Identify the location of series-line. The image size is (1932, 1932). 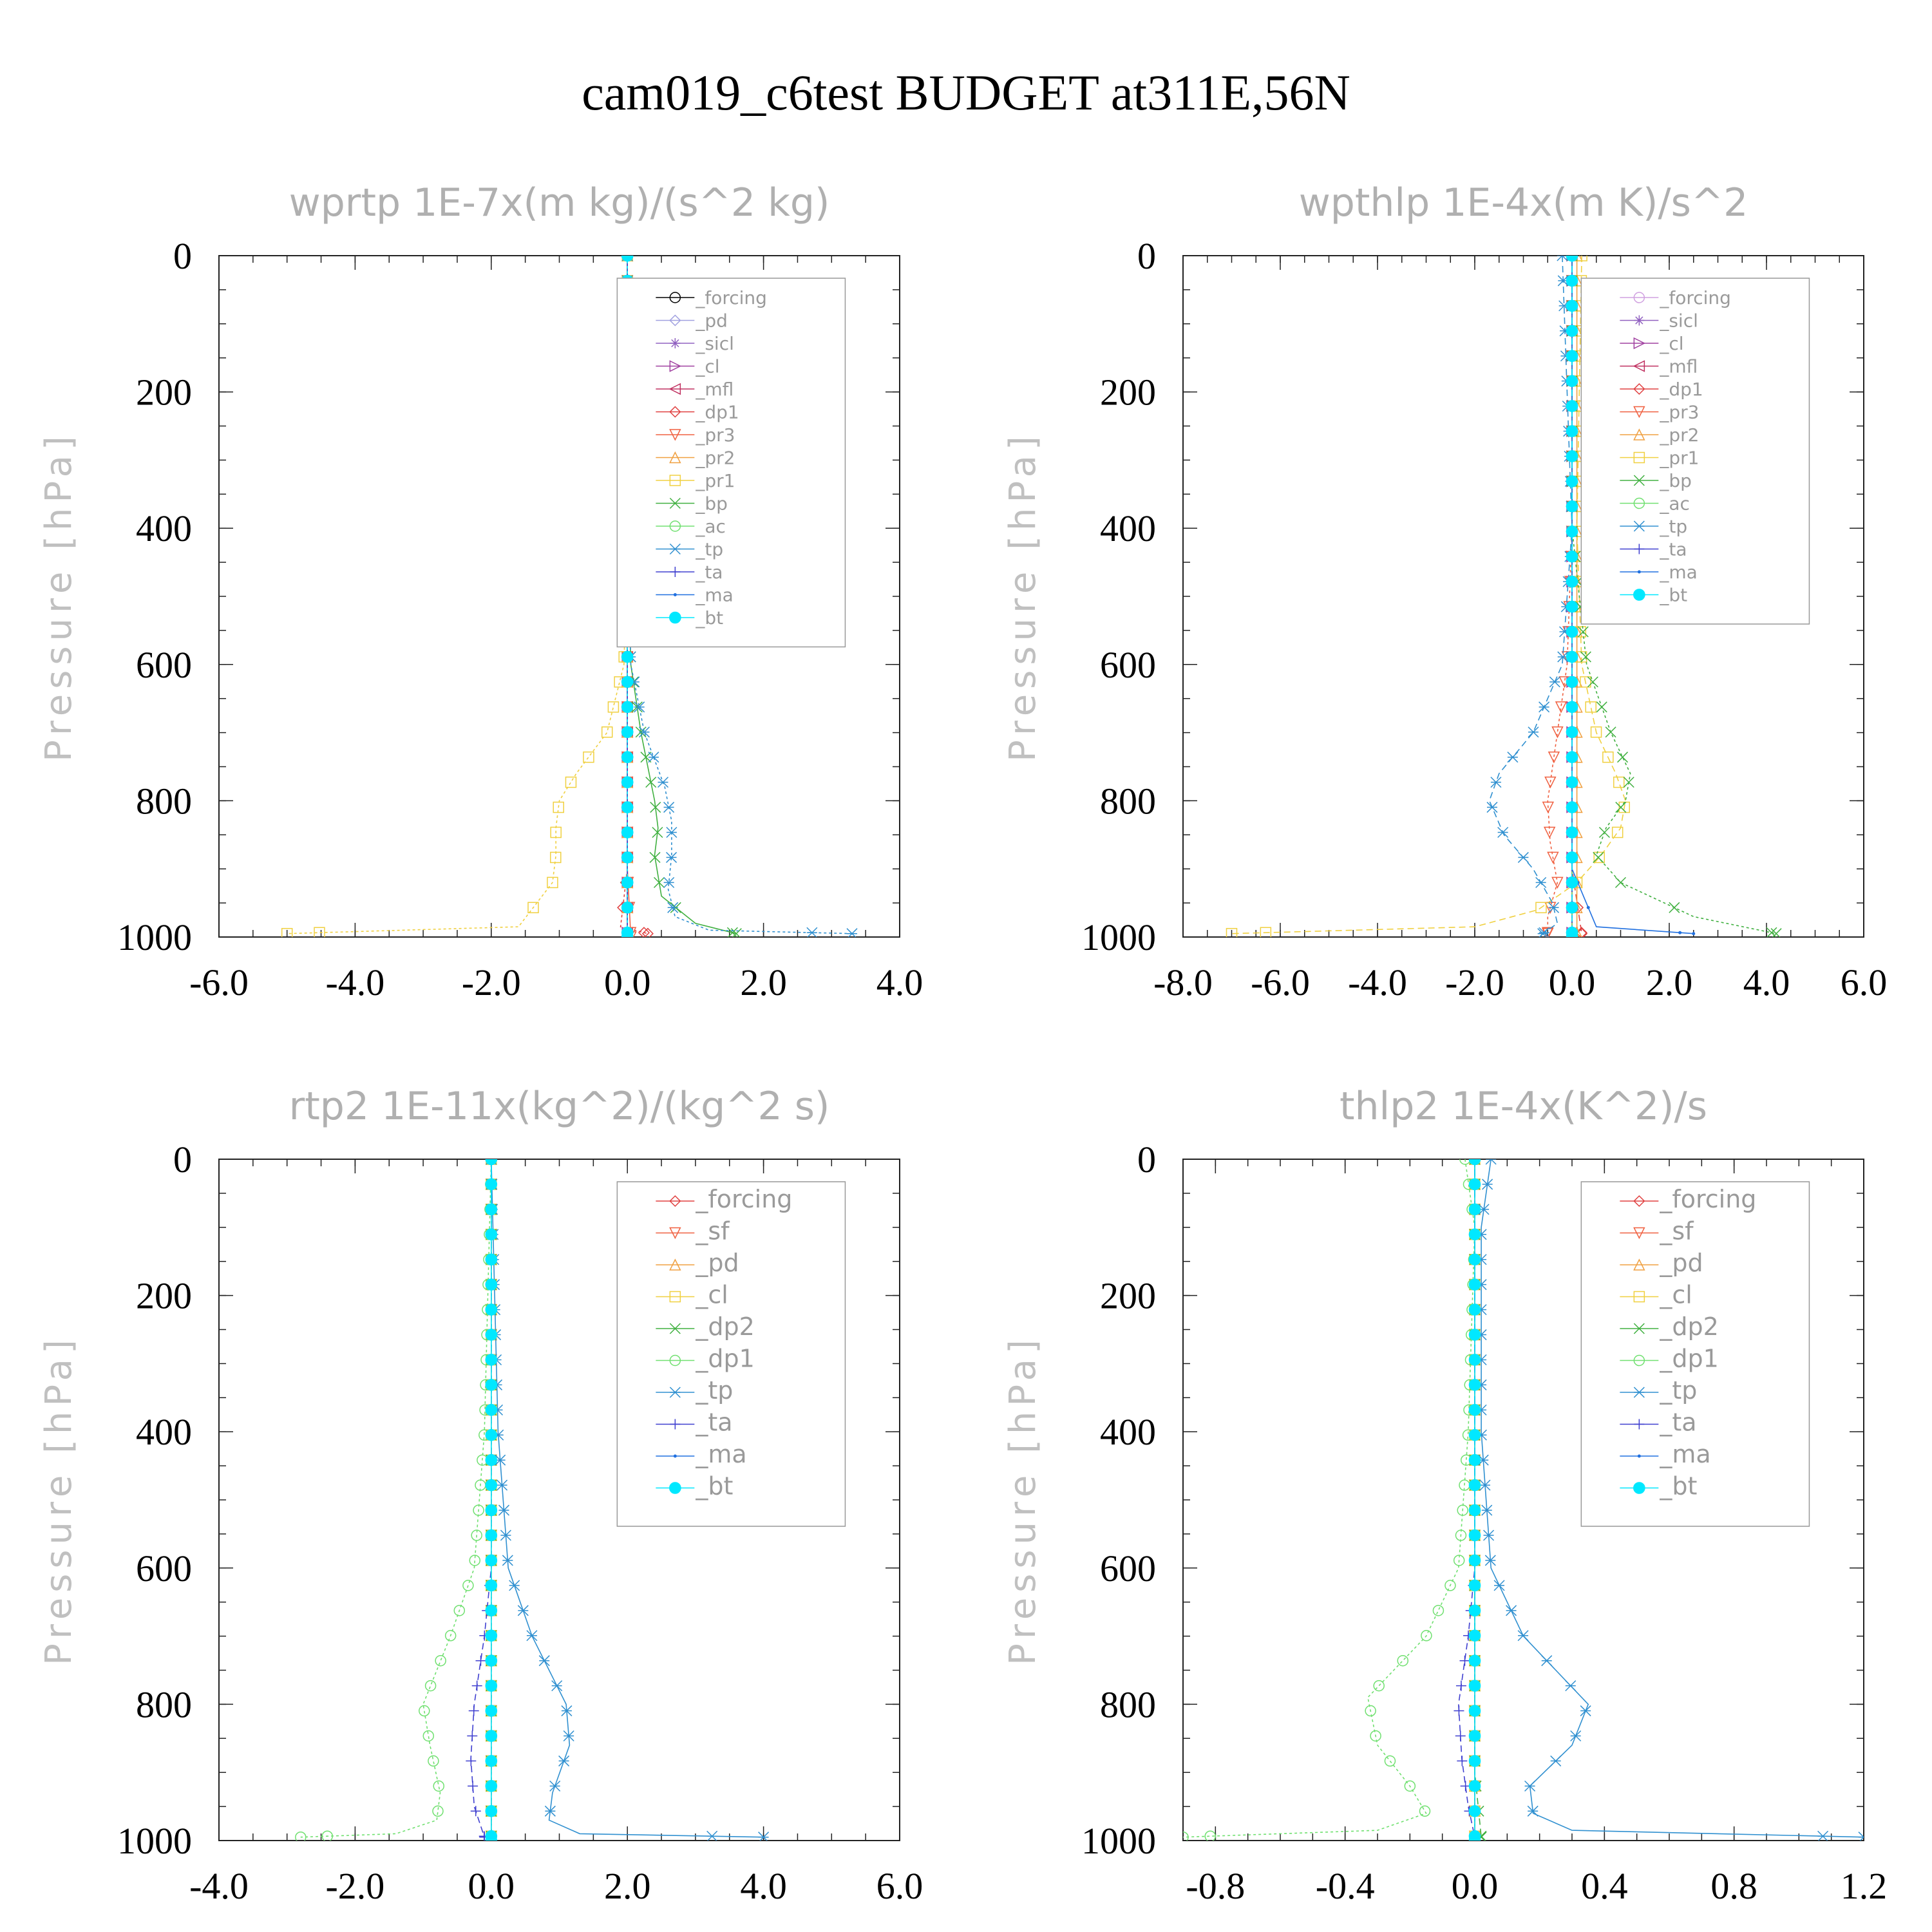
(458, 595).